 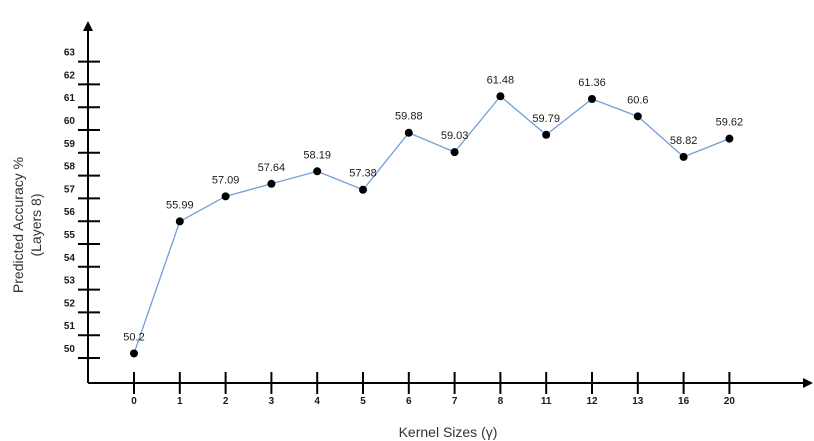 What do you see at coordinates (133, 337) in the screenshot?
I see `data-label: 50.2` at bounding box center [133, 337].